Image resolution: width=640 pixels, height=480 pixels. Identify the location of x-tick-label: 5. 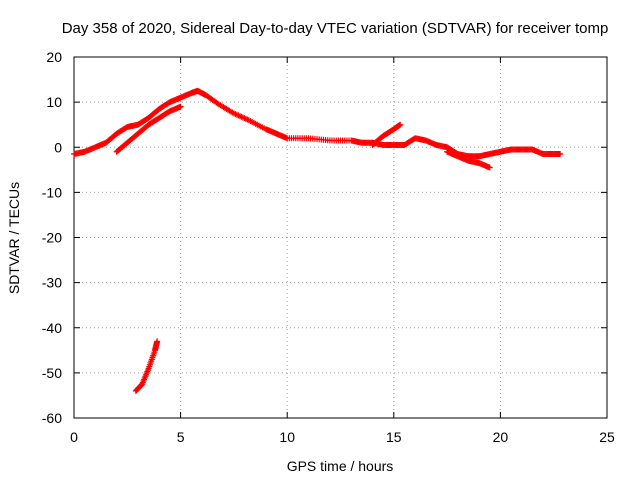
(181, 437).